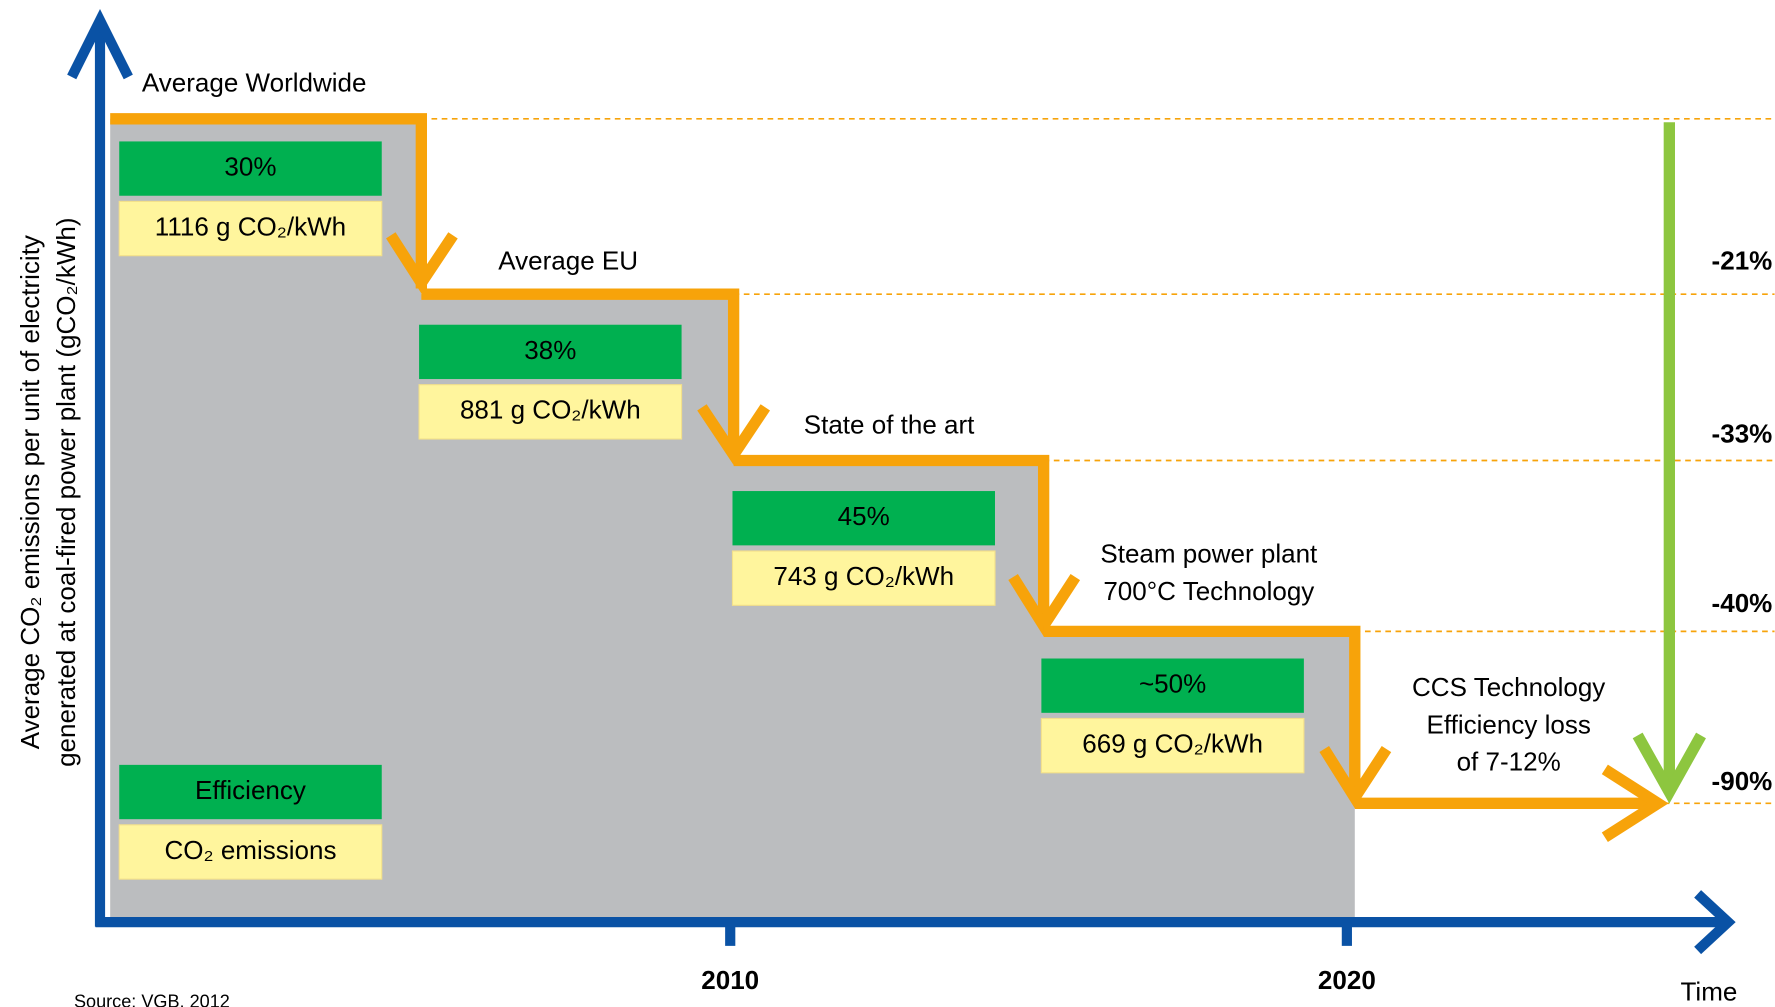 The height and width of the screenshot is (1007, 1775). I want to click on x-axis-label: Time, so click(1709, 991).